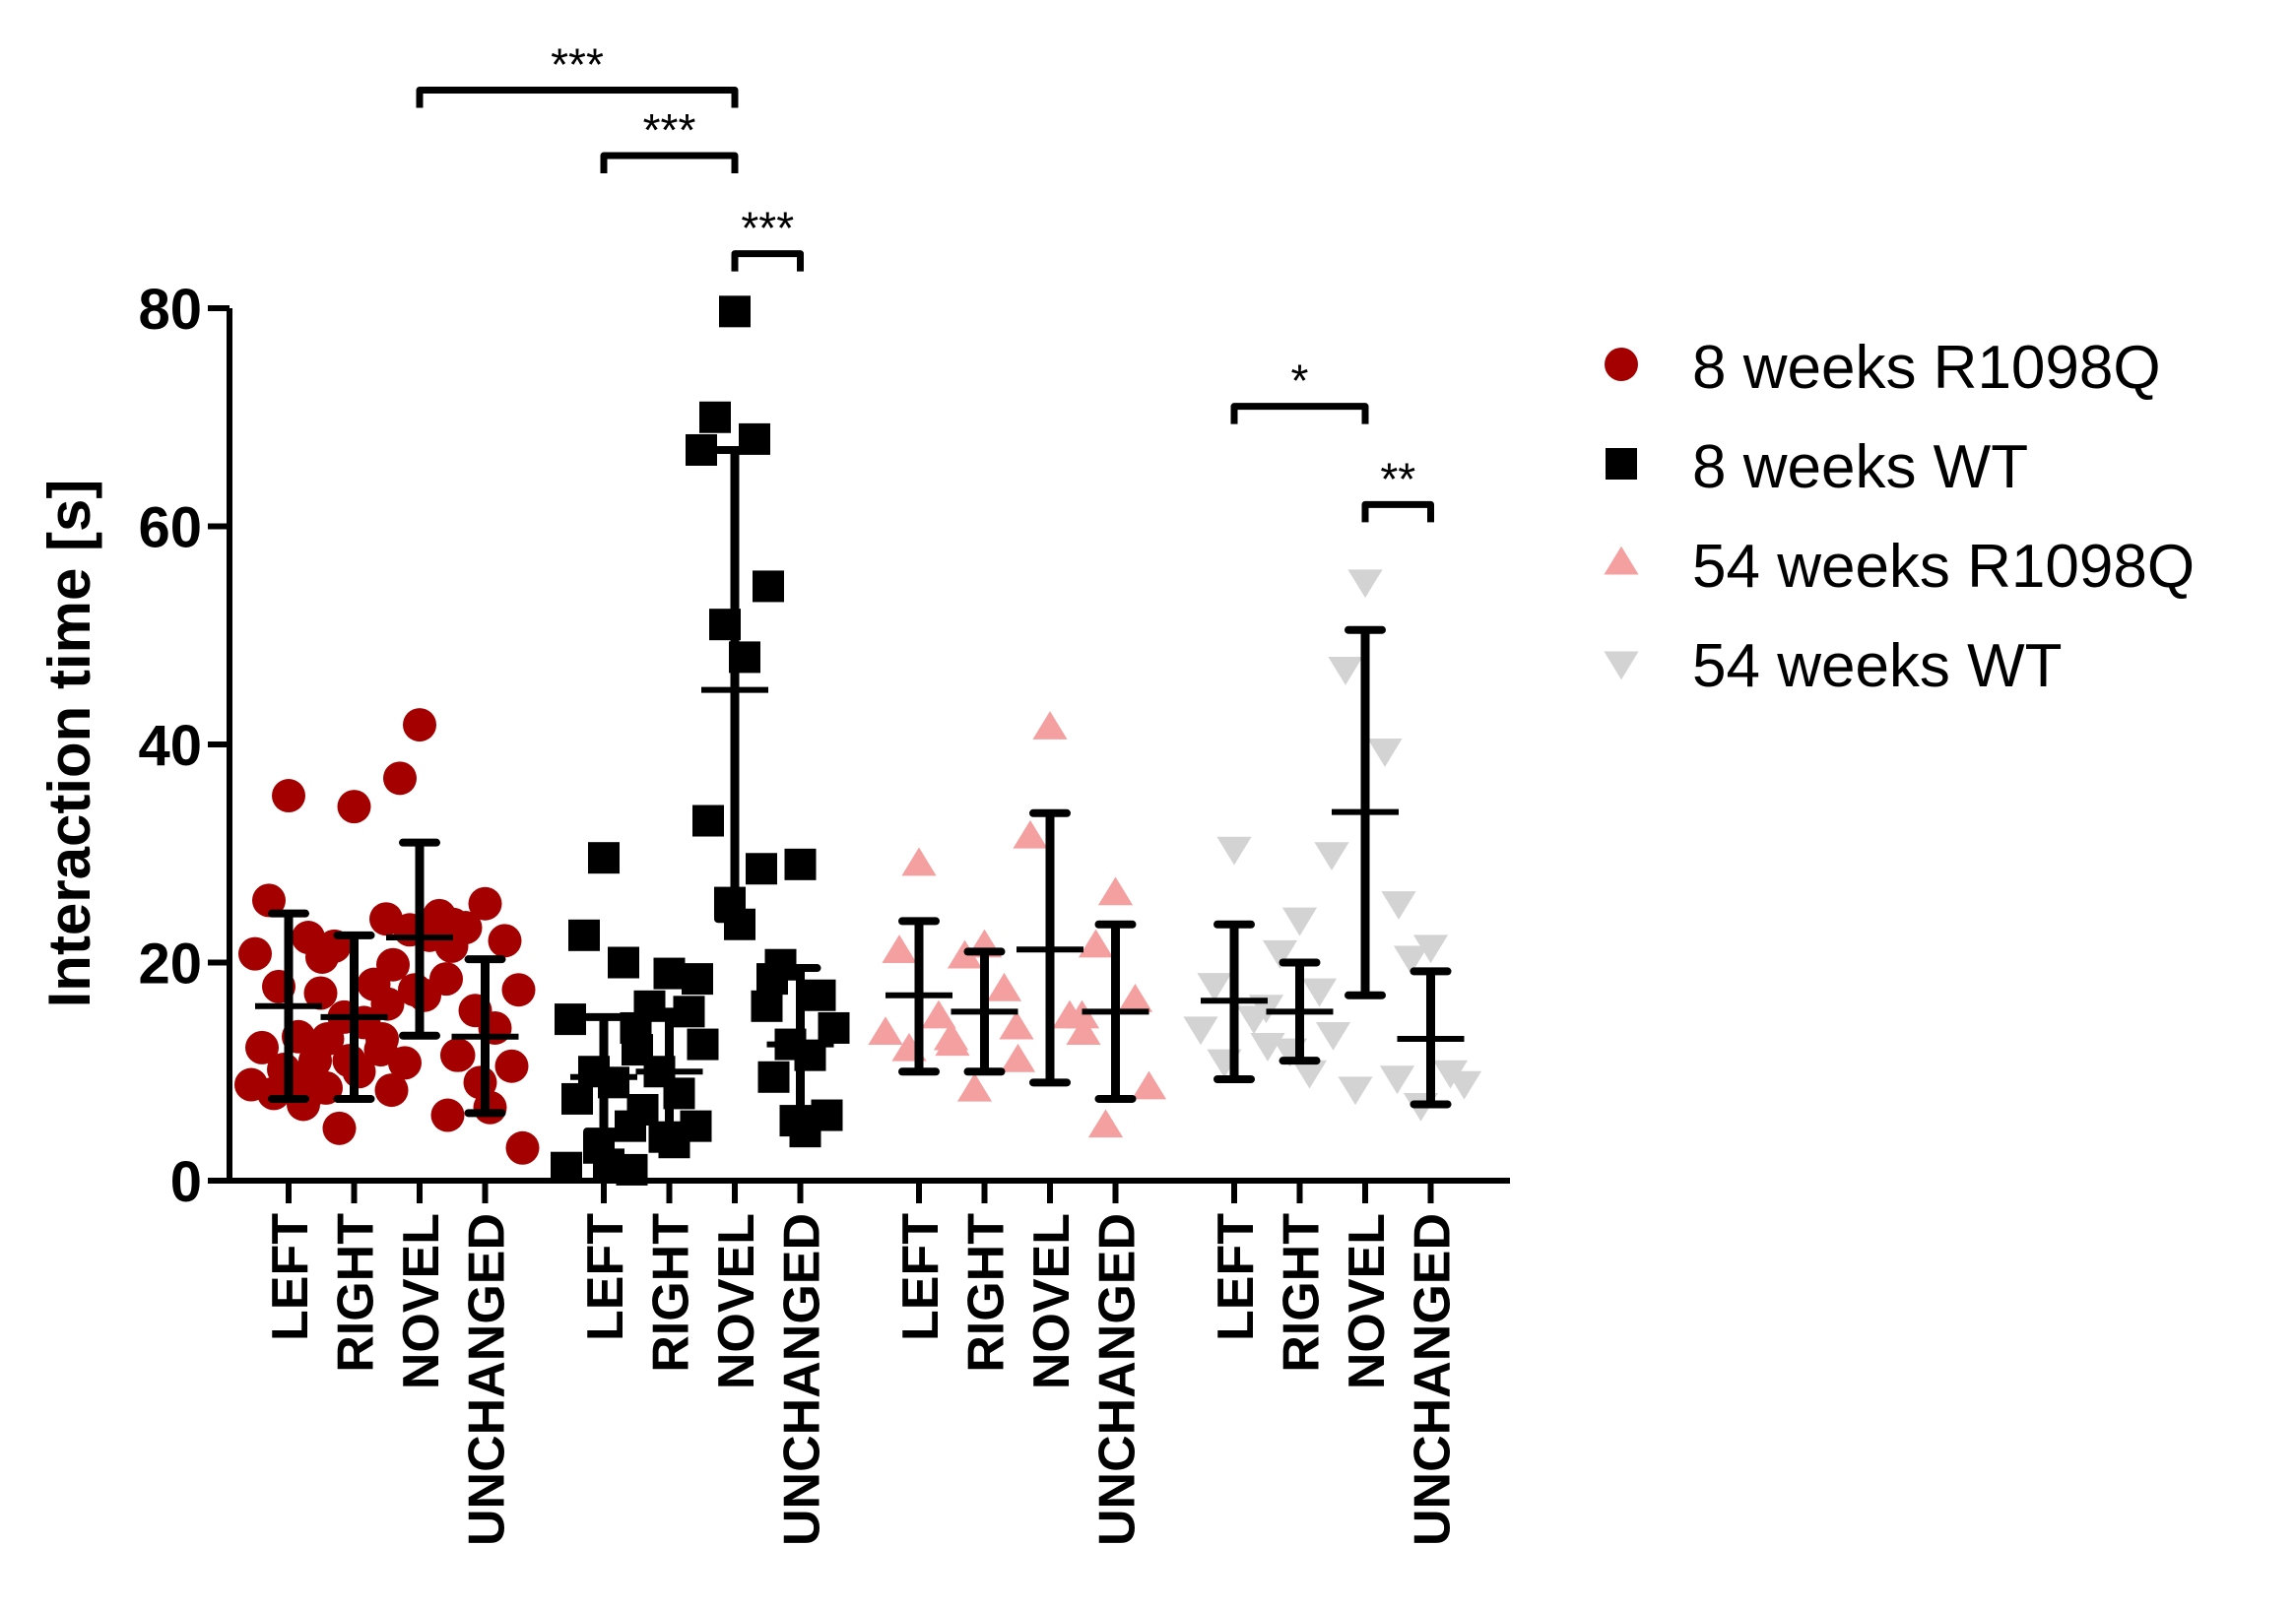 The width and height of the screenshot is (2296, 1610). Describe the element at coordinates (170, 310) in the screenshot. I see `y-tick-label: 80` at that location.